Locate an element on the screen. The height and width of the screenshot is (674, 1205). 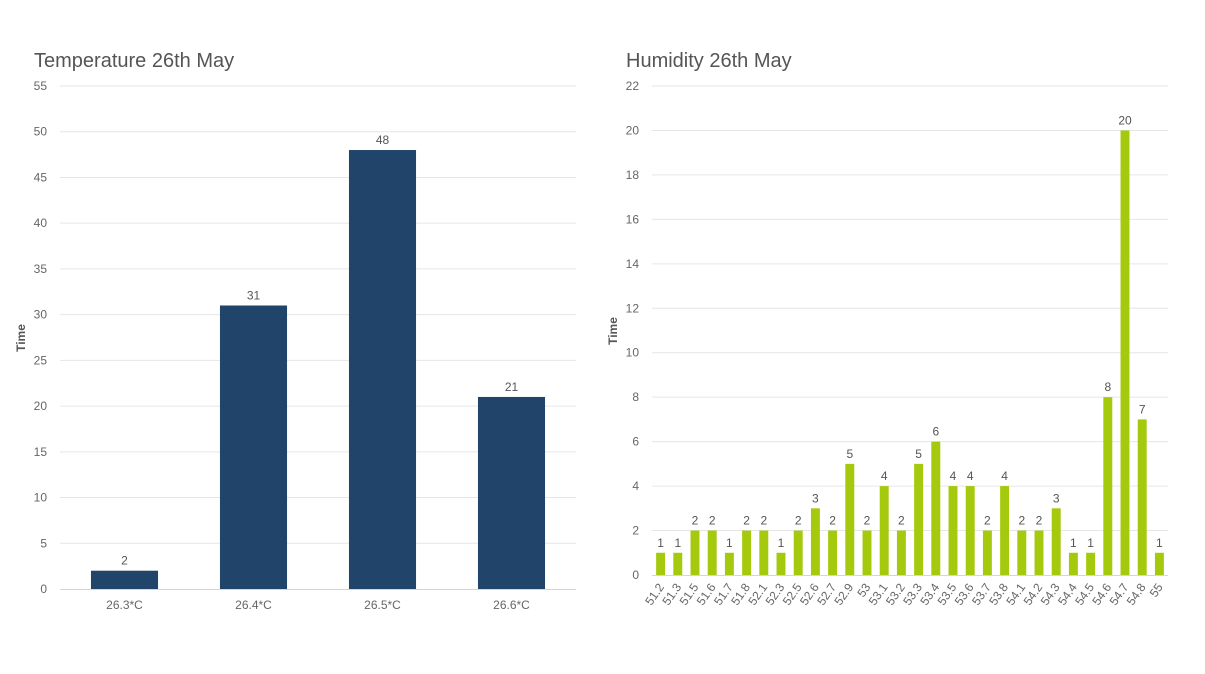
y-tick-label: 4 is located at coordinates (635, 486).